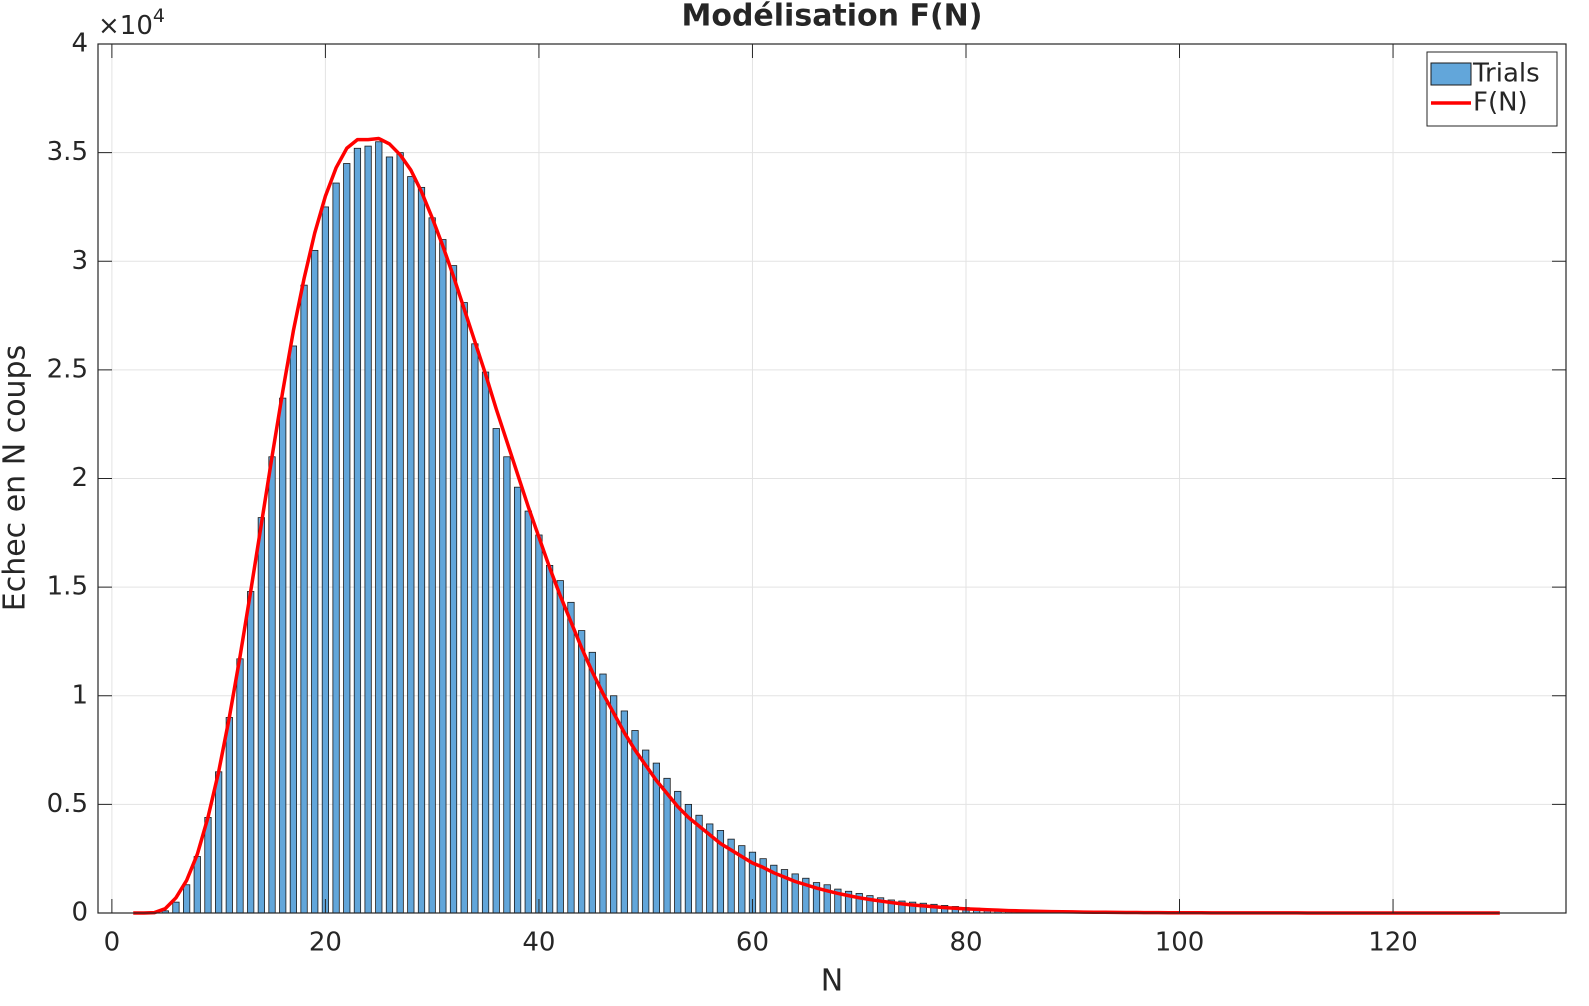 This screenshot has height=1006, width=1589. I want to click on x-tick-label: 80, so click(965, 943).